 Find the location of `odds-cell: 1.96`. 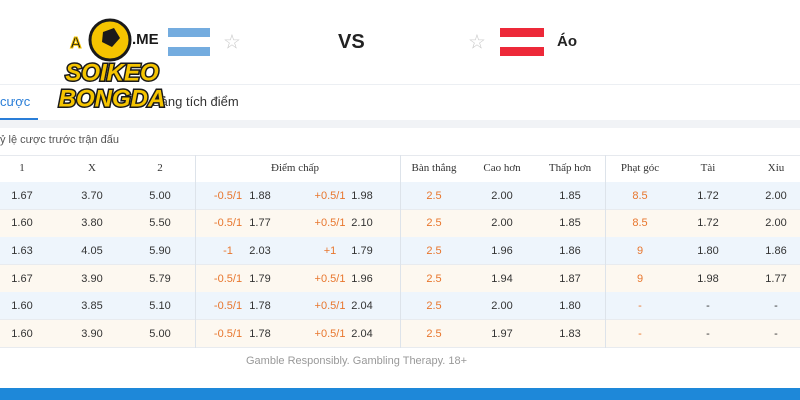

odds-cell: 1.96 is located at coordinates (502, 251).